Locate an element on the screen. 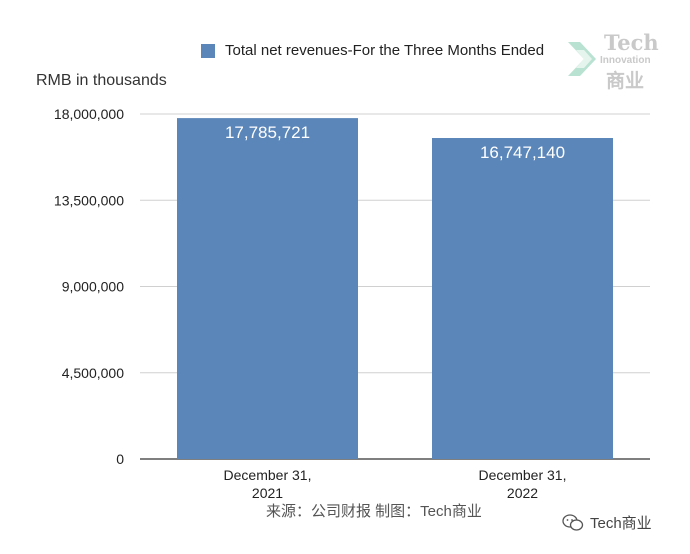 The width and height of the screenshot is (690, 554). y-tick-label: 4,500,000 is located at coordinates (93, 373).